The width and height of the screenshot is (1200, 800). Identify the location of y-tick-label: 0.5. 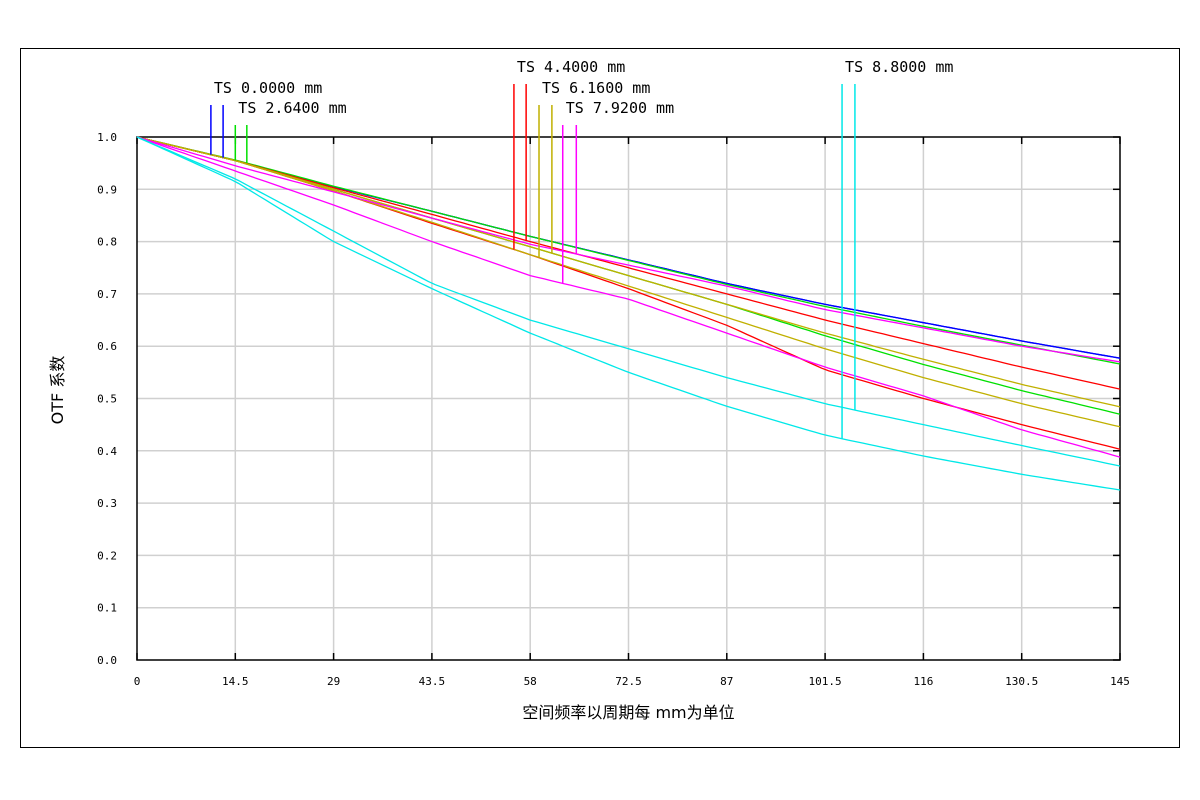
(107, 399).